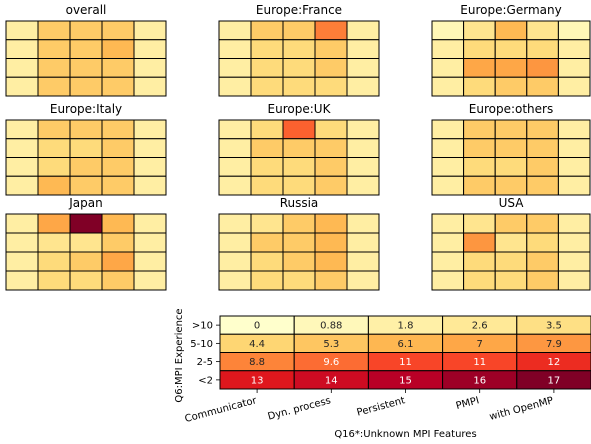 The height and width of the screenshot is (444, 591). I want to click on cell-value-label: 7.9, so click(554, 344).